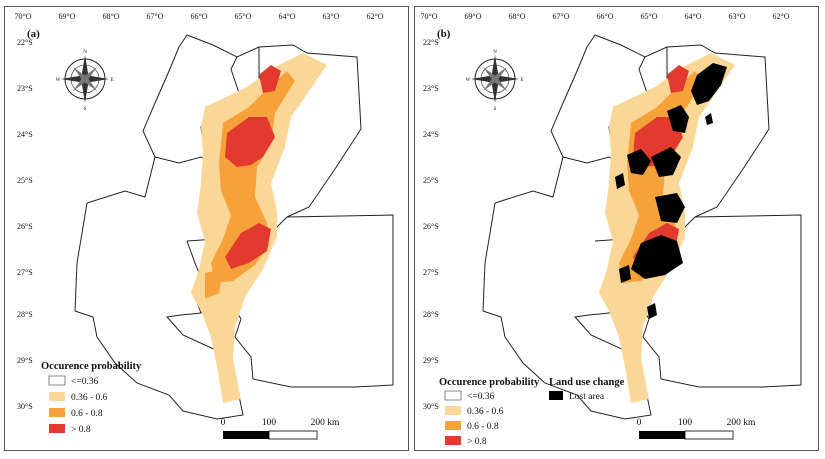 The image size is (825, 459). I want to click on legend-label: 0.6 - 0.8, so click(87, 414).